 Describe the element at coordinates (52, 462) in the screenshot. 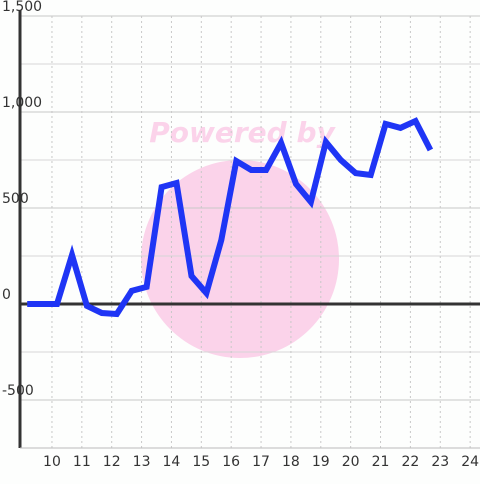

I see `x-tick-label: 10` at that location.